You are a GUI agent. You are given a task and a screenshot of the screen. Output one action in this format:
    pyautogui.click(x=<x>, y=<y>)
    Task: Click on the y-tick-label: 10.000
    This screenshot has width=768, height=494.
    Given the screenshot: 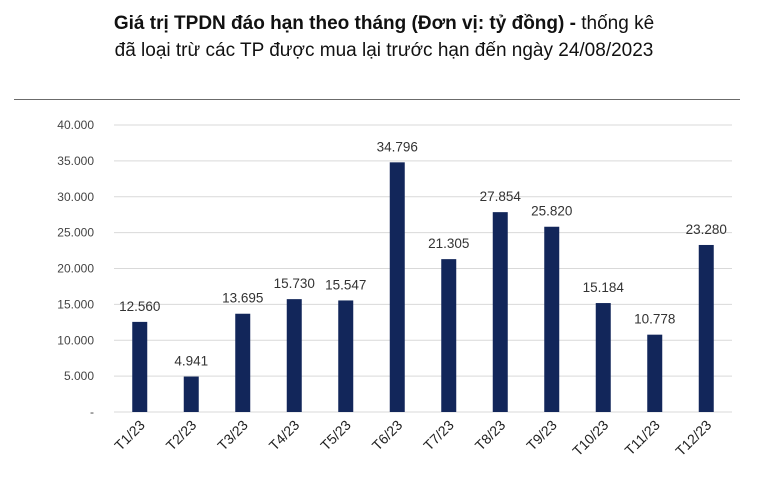 What is the action you would take?
    pyautogui.click(x=75, y=340)
    